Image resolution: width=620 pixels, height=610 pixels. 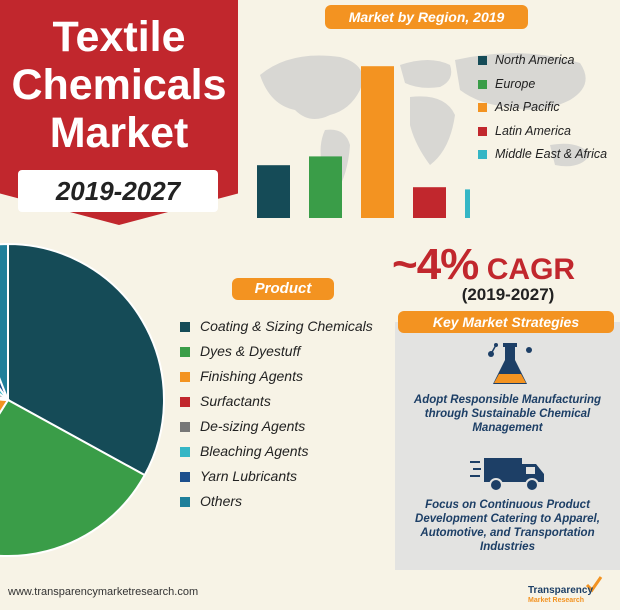 What do you see at coordinates (276, 401) in the screenshot?
I see `legend-item: Surfactants` at bounding box center [276, 401].